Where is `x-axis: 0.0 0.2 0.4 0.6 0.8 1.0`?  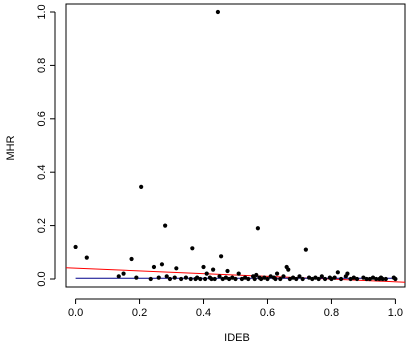 x-axis: 0.0 0.2 0.4 0.6 0.8 1.0 is located at coordinates (235, 308).